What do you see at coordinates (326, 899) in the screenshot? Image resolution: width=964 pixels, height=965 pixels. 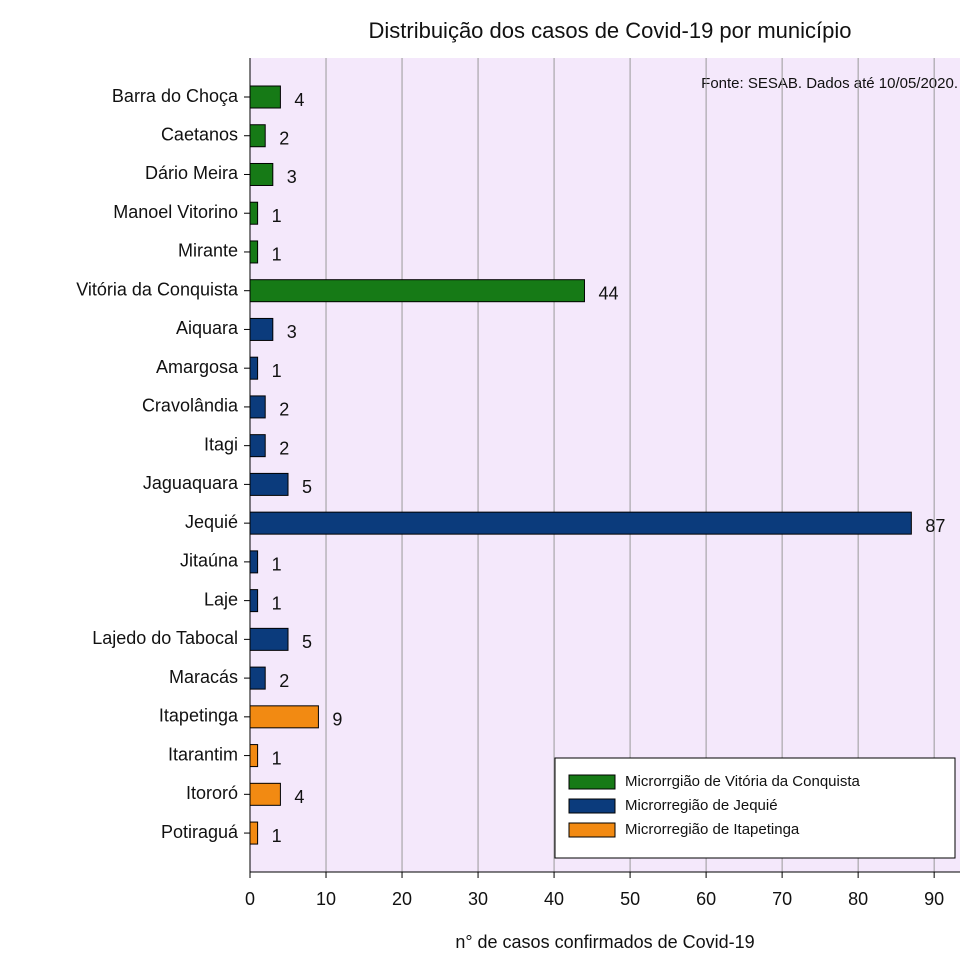 I see `x-tick-label: 10` at bounding box center [326, 899].